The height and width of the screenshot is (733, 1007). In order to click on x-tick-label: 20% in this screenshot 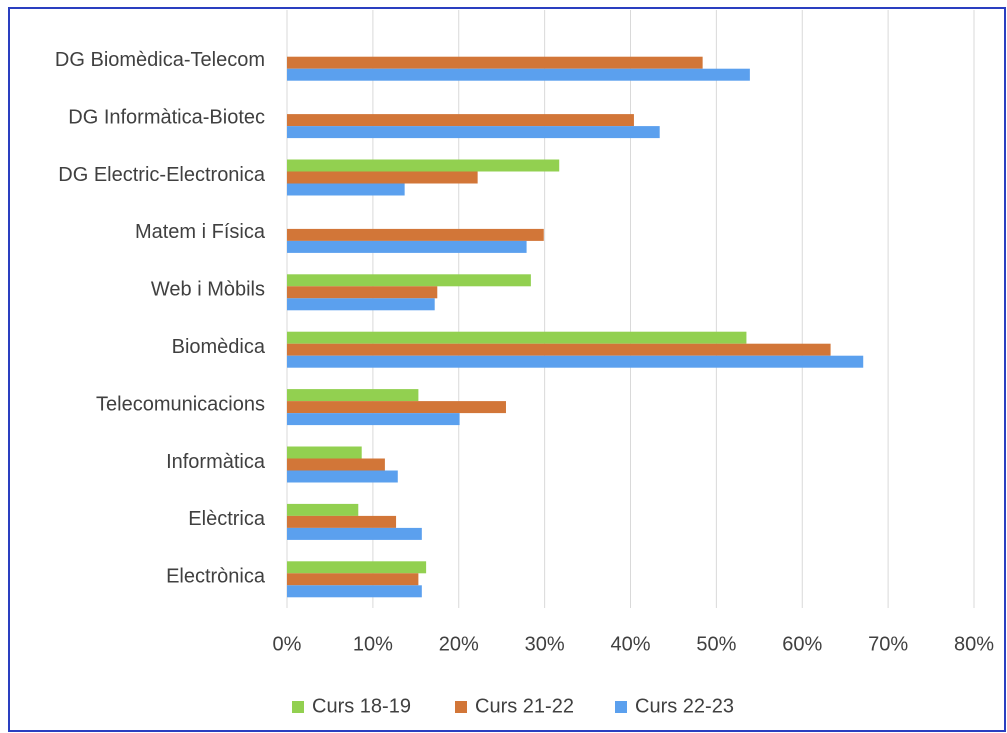, I will do `click(459, 644)`.